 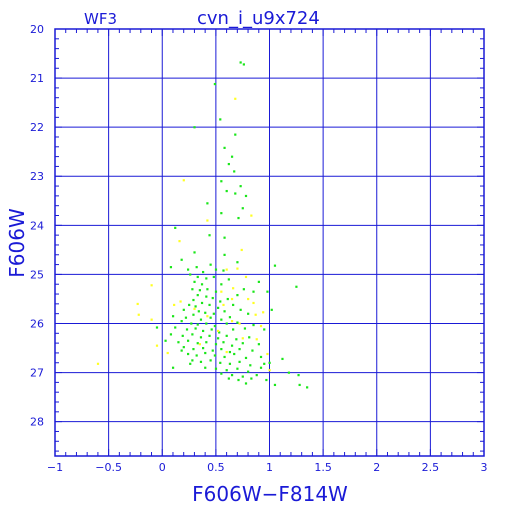 What do you see at coordinates (376, 467) in the screenshot?
I see `x-tick-label: 2` at bounding box center [376, 467].